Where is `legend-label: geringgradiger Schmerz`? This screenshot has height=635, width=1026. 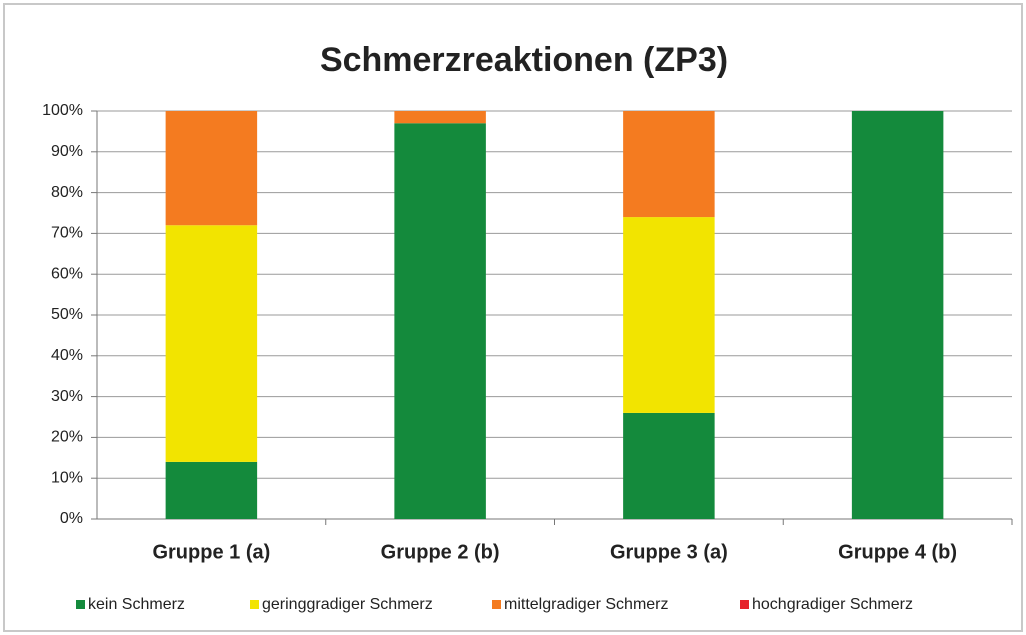
legend-label: geringgradiger Schmerz is located at coordinates (347, 604).